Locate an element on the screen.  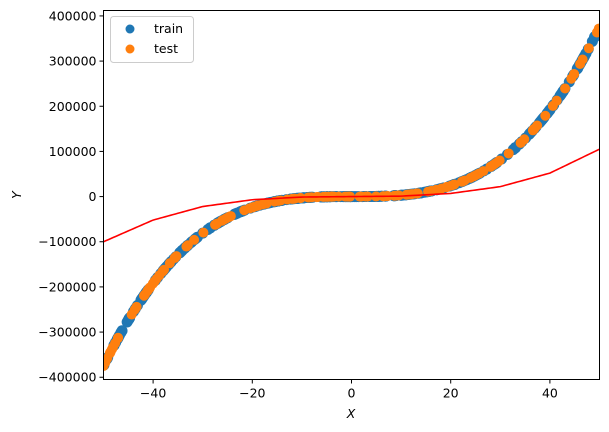
legend: train test is located at coordinates (152, 39).